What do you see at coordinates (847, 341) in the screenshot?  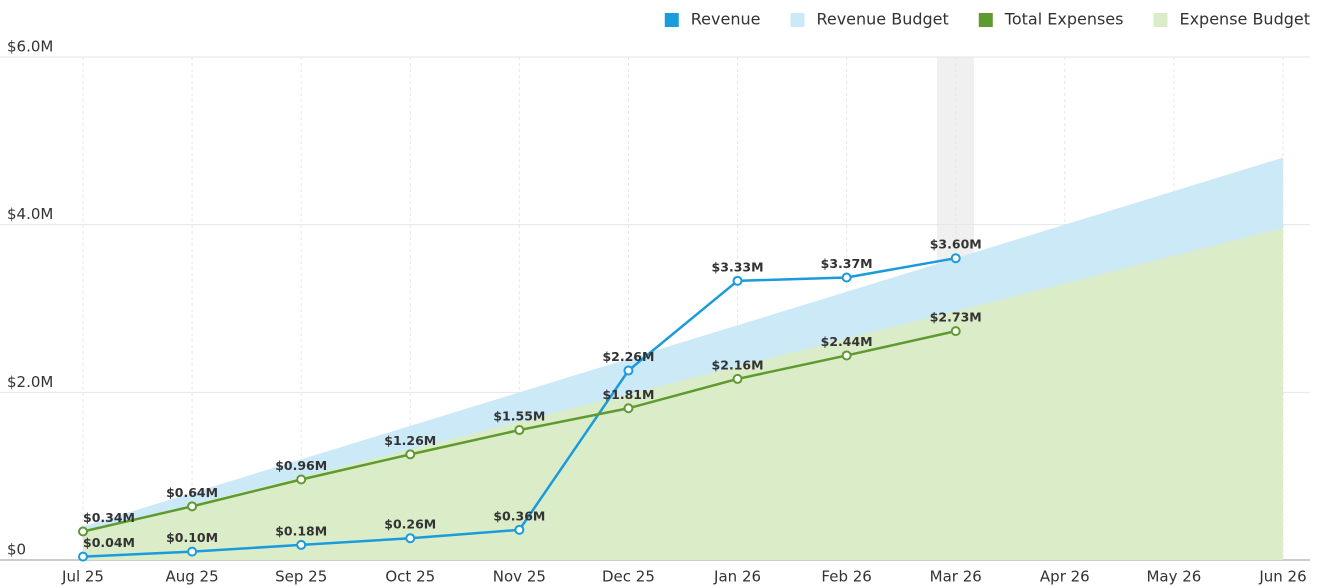 I see `data-label: $2.44M` at bounding box center [847, 341].